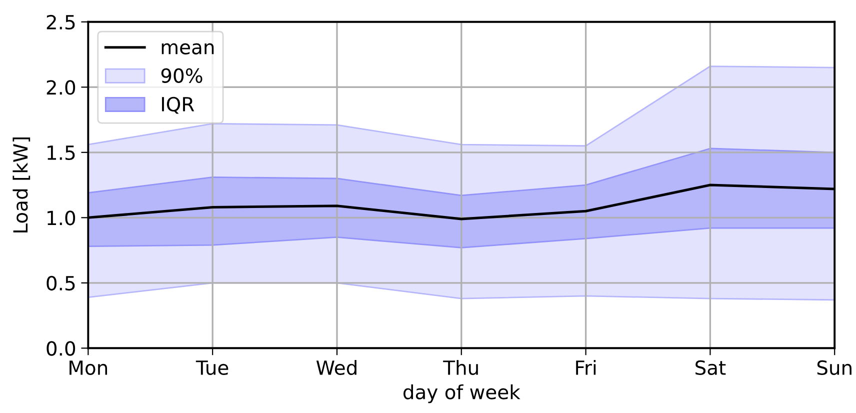  I want to click on legend-label: 90%, so click(181, 75).